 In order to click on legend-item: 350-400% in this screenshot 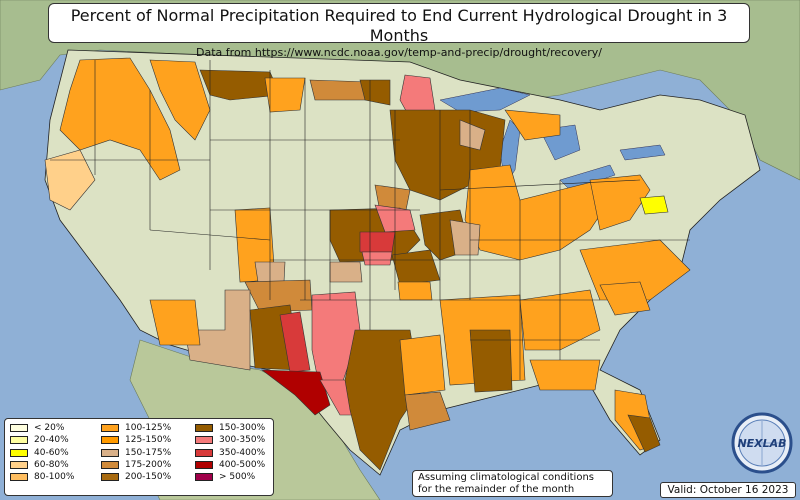, I will do `click(230, 453)`.